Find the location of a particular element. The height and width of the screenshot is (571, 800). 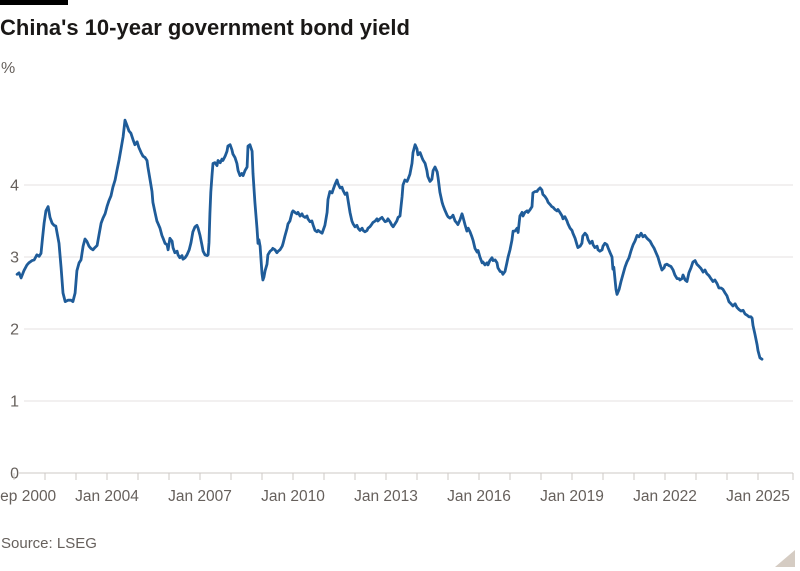

x-axis-tick-label: Jan 2004 is located at coordinates (107, 496).